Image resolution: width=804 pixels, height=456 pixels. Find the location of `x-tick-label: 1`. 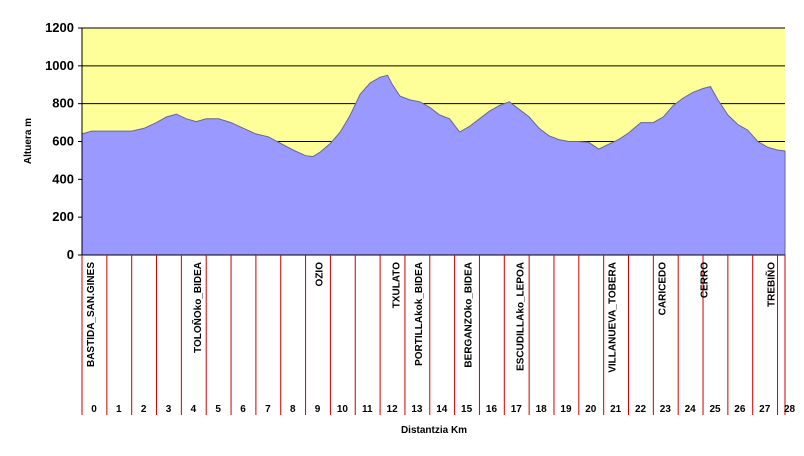

x-tick-label: 1 is located at coordinates (119, 409).